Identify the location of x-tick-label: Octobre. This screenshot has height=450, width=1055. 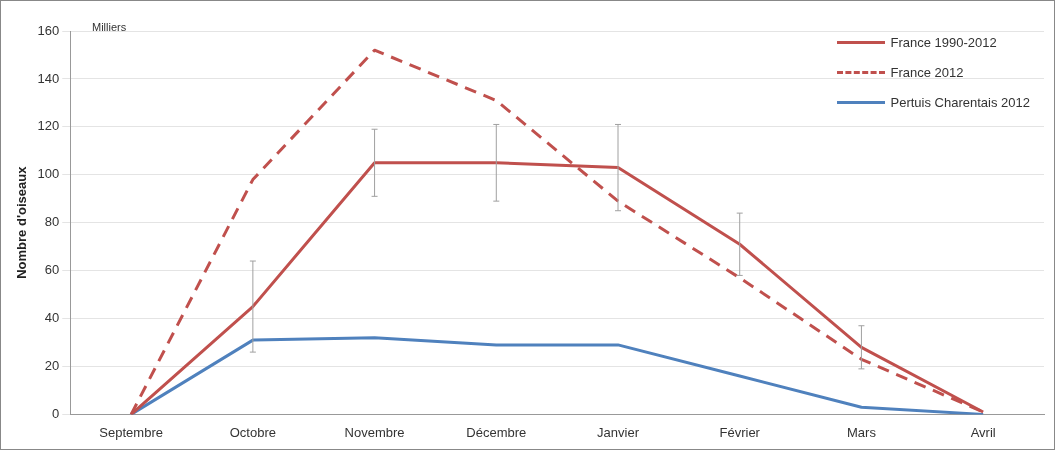
(252, 432).